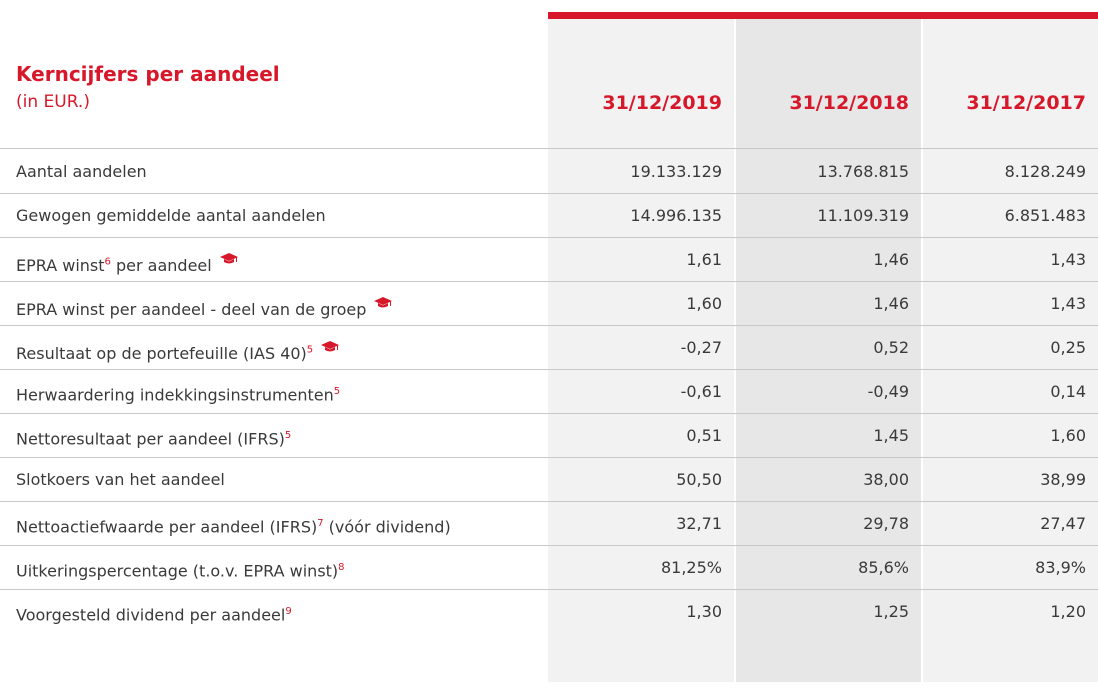  What do you see at coordinates (60, 265) in the screenshot?
I see `label-text: EPRA winst` at bounding box center [60, 265].